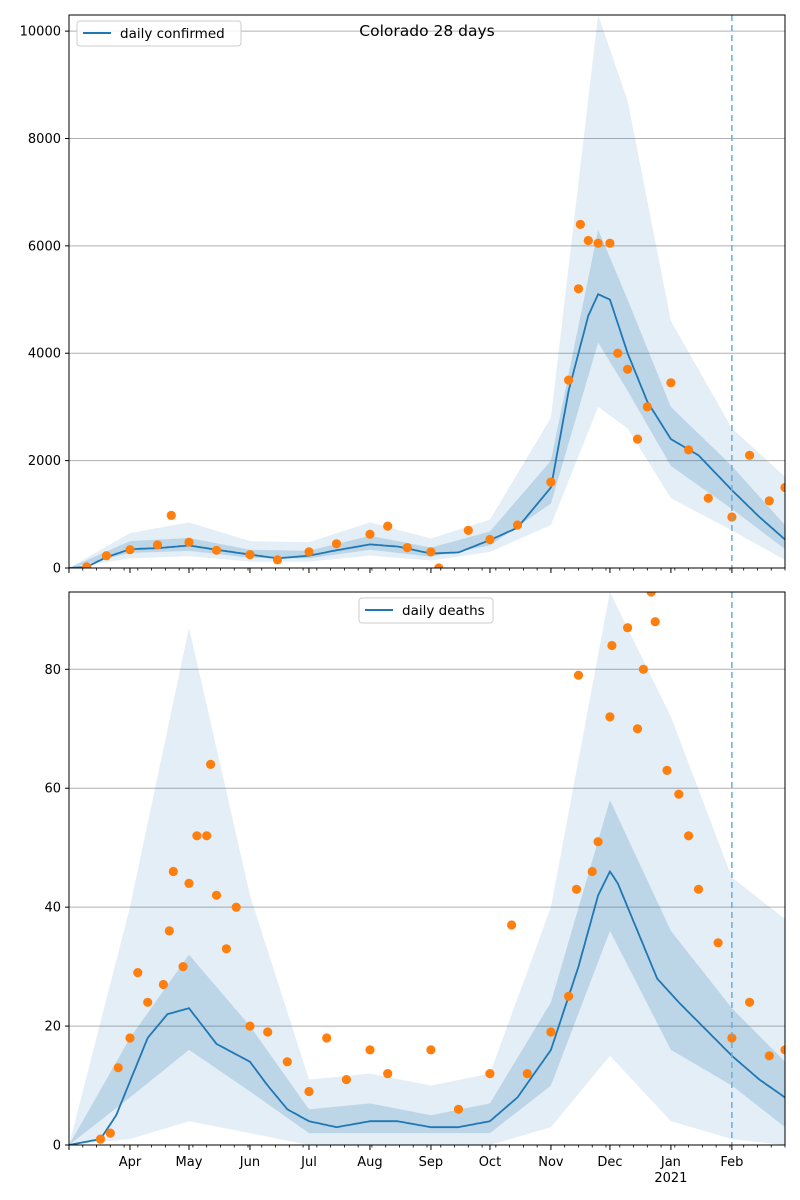 This screenshot has width=800, height=1200. What do you see at coordinates (189, 1162) in the screenshot?
I see `x-tick-label: May` at bounding box center [189, 1162].